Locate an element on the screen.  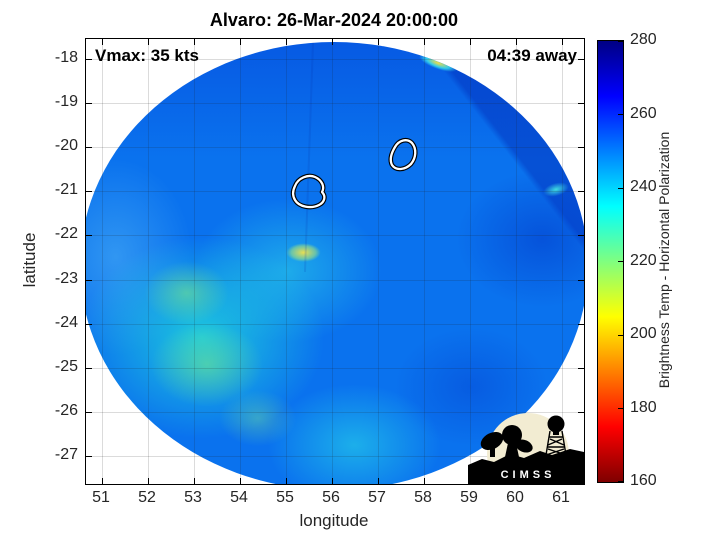
x-tick-label: 53 is located at coordinates (193, 497).